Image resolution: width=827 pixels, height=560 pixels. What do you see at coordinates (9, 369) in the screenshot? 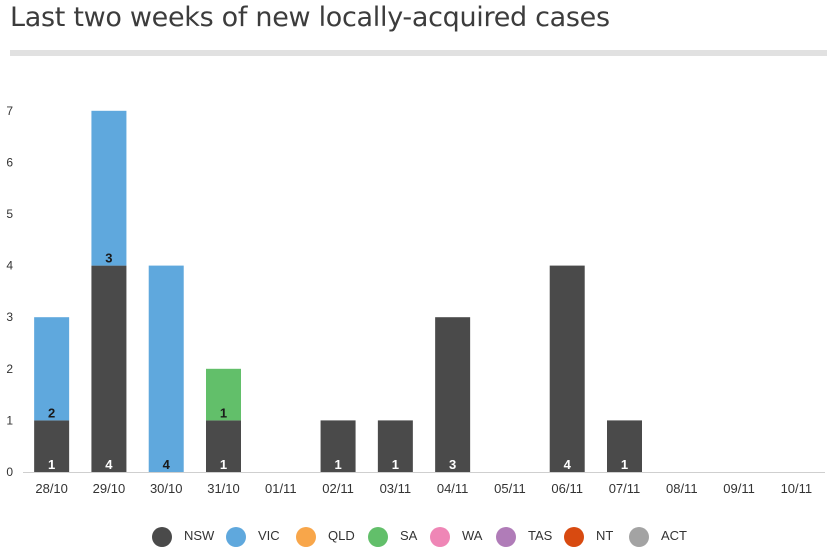
I see `y-tick-label: 2` at bounding box center [9, 369].